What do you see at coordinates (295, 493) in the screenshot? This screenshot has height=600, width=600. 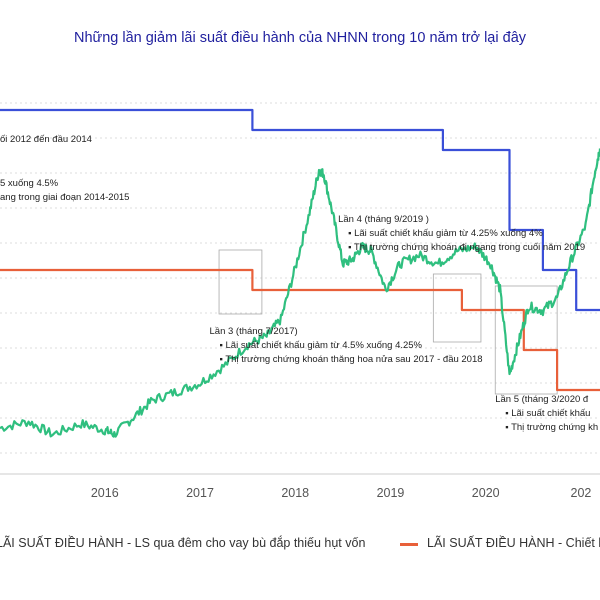 I see `x-tick-label-2: 2018` at bounding box center [295, 493].